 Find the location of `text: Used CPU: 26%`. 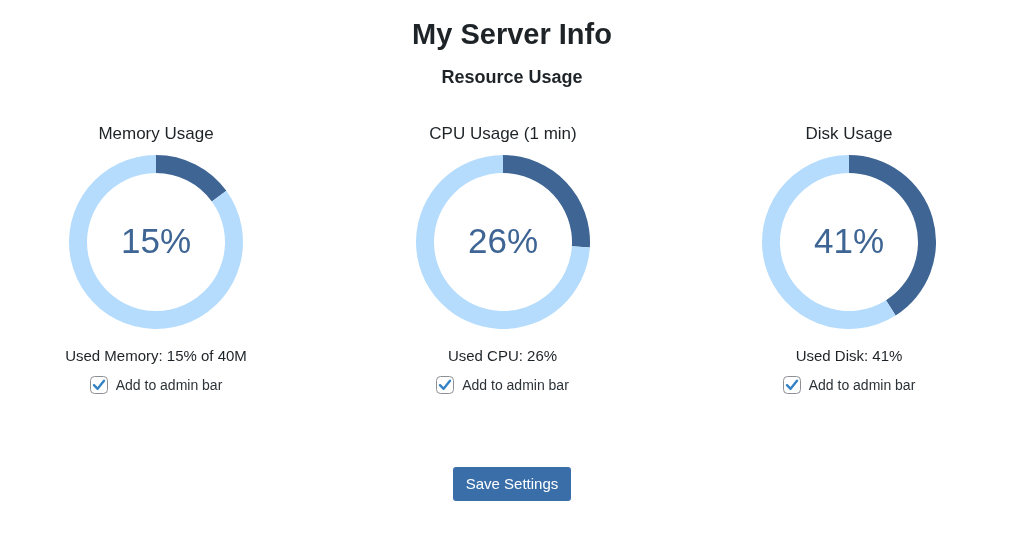

text: Used CPU: 26% is located at coordinates (502, 356).